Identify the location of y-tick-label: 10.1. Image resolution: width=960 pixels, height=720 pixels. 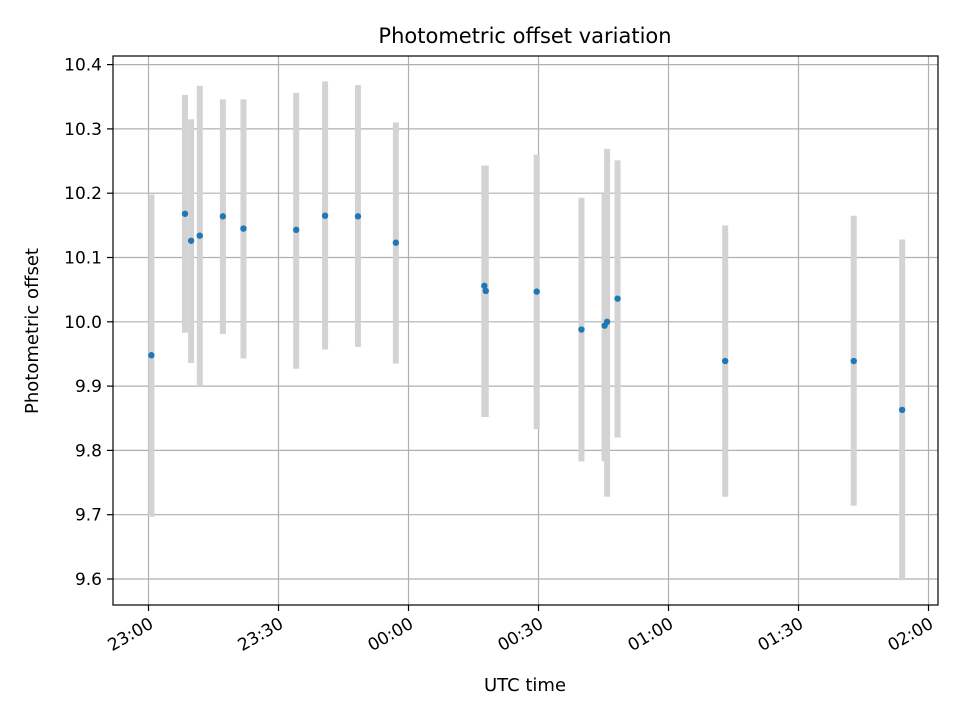
(83, 259).